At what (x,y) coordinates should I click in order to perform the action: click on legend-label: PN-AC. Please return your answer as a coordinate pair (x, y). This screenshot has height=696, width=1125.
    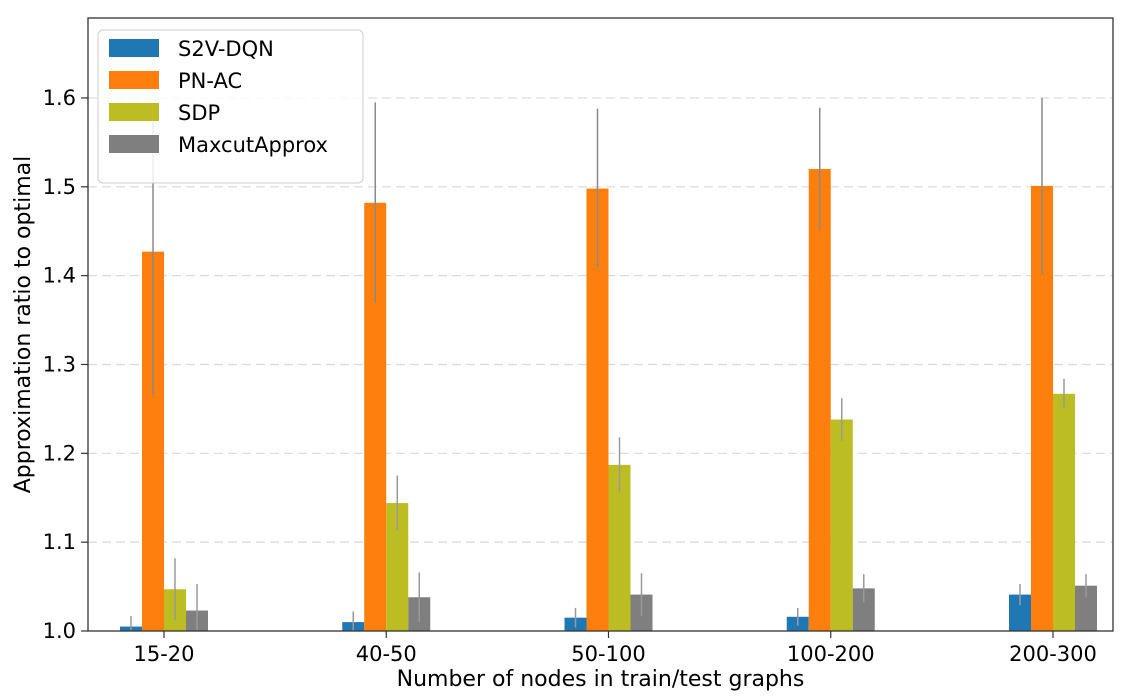
    Looking at the image, I should click on (210, 81).